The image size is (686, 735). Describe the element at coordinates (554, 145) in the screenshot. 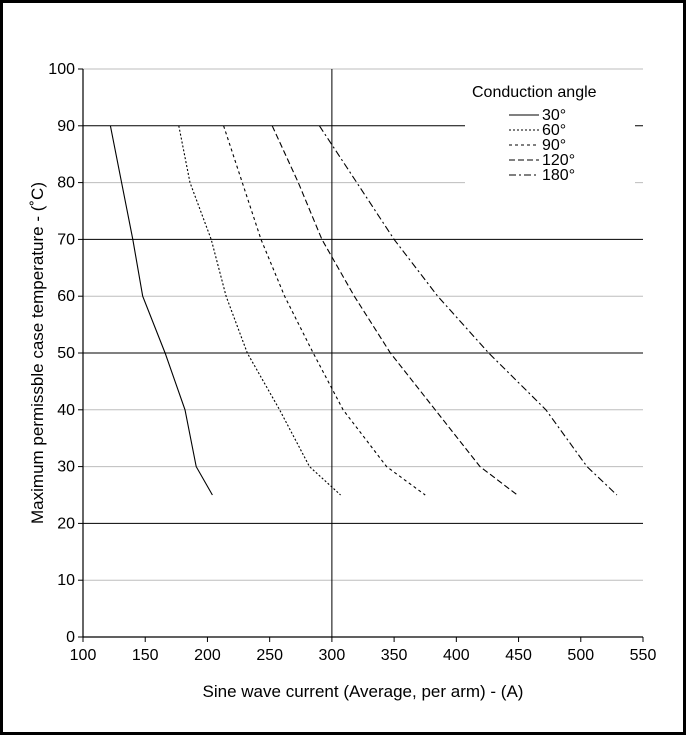

I see `legend-entry-label: 90°` at that location.